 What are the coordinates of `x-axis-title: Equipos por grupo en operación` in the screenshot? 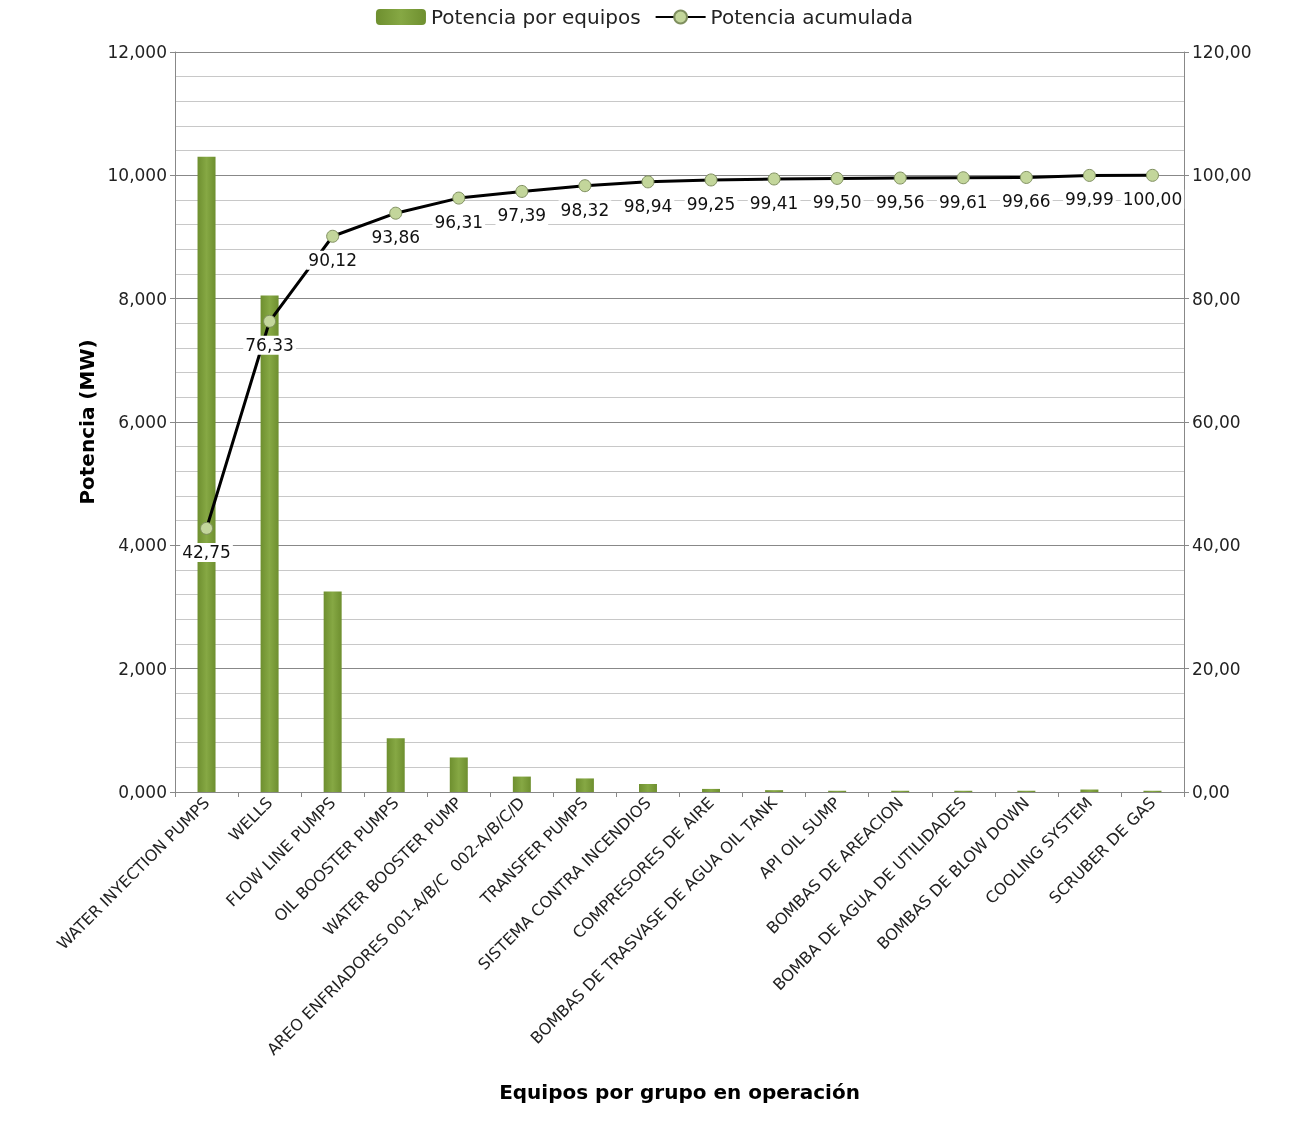 It's located at (679, 1092).